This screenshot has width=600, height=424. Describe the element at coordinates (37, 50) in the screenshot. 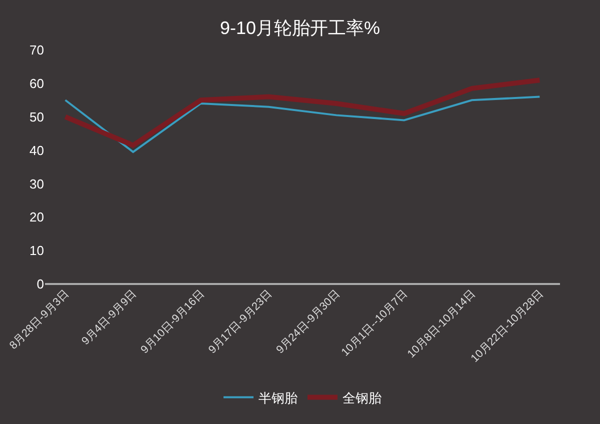

I see `y-tick-label: 70` at that location.